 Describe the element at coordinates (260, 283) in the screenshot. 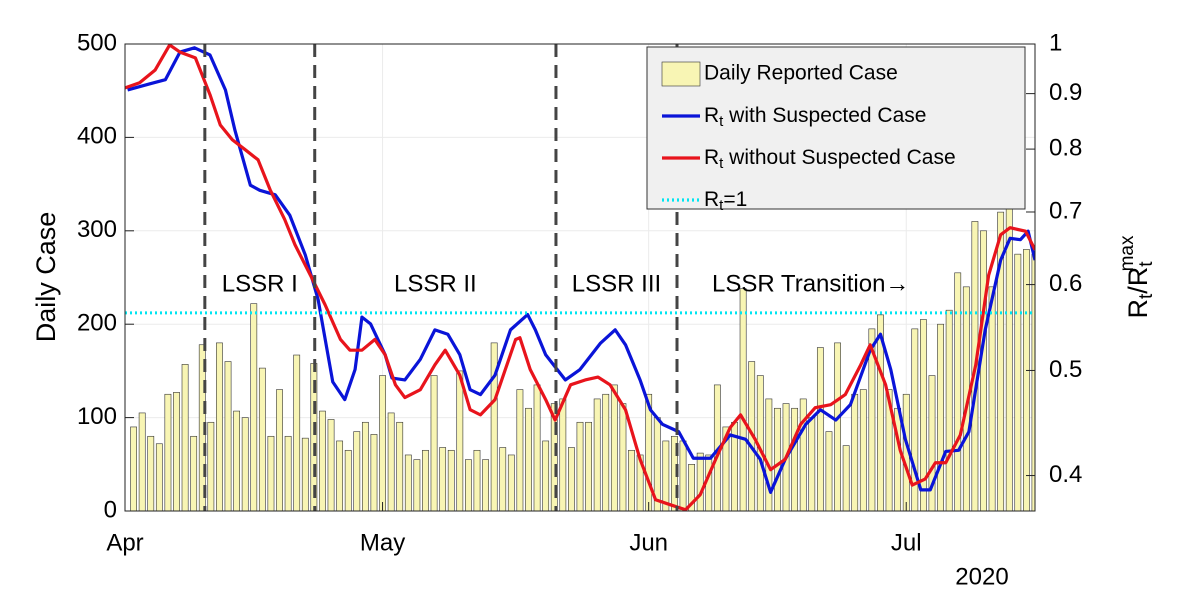

I see `phase-label: LSSR I` at that location.